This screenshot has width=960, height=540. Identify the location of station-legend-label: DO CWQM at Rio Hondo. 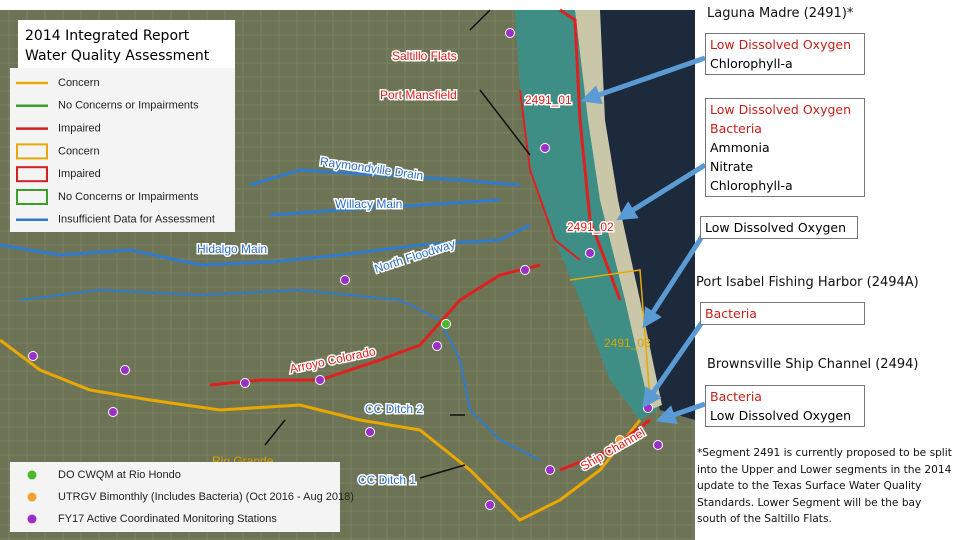
(119, 475).